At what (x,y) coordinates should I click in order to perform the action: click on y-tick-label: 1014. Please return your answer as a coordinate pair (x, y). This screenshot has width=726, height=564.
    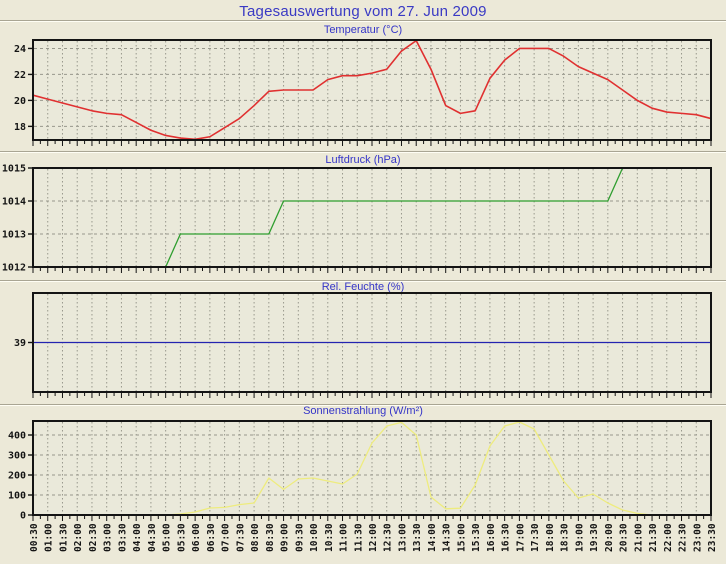
    Looking at the image, I should click on (14, 202).